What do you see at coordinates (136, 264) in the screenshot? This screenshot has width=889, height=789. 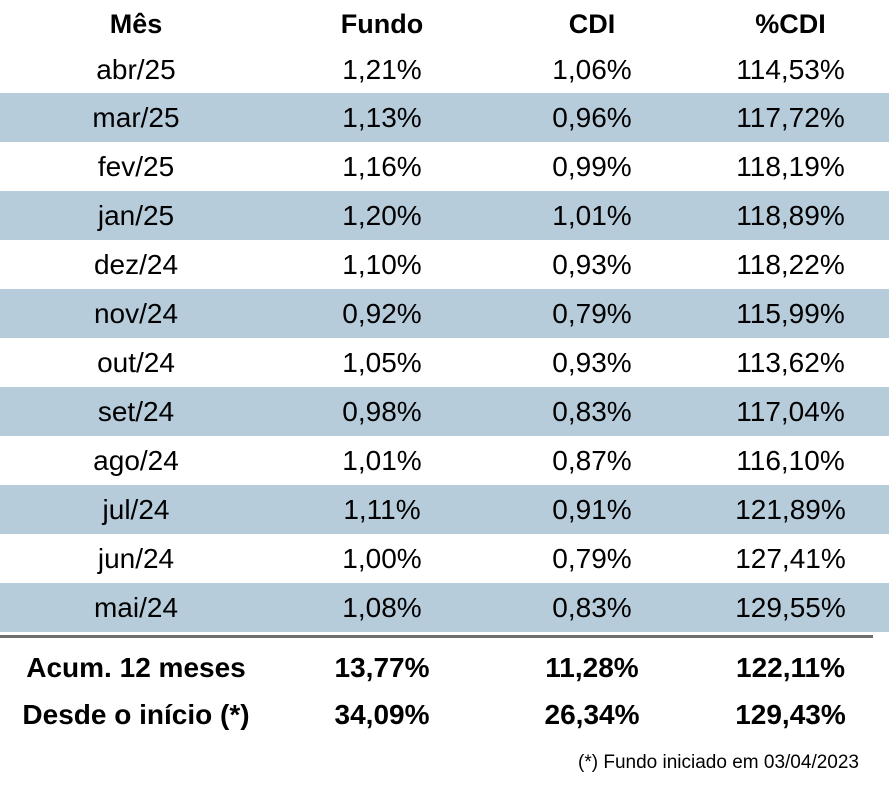 I see `cell-mes: dez/24` at bounding box center [136, 264].